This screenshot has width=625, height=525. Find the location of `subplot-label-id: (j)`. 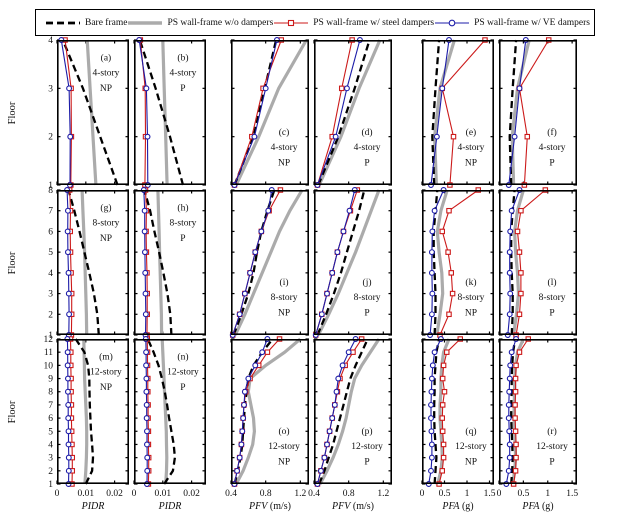

subplot-label-id: (j) is located at coordinates (367, 282).